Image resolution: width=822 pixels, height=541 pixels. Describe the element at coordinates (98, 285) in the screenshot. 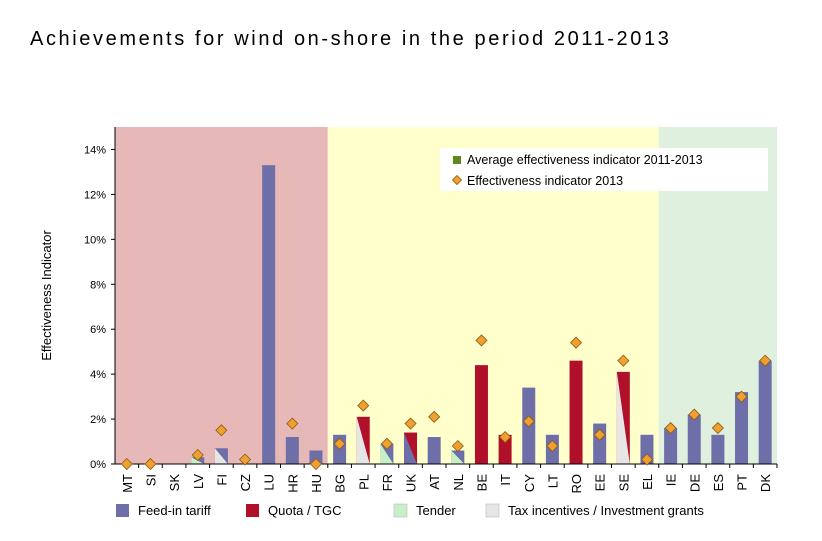

I see `y-tick-label: 8%` at that location.